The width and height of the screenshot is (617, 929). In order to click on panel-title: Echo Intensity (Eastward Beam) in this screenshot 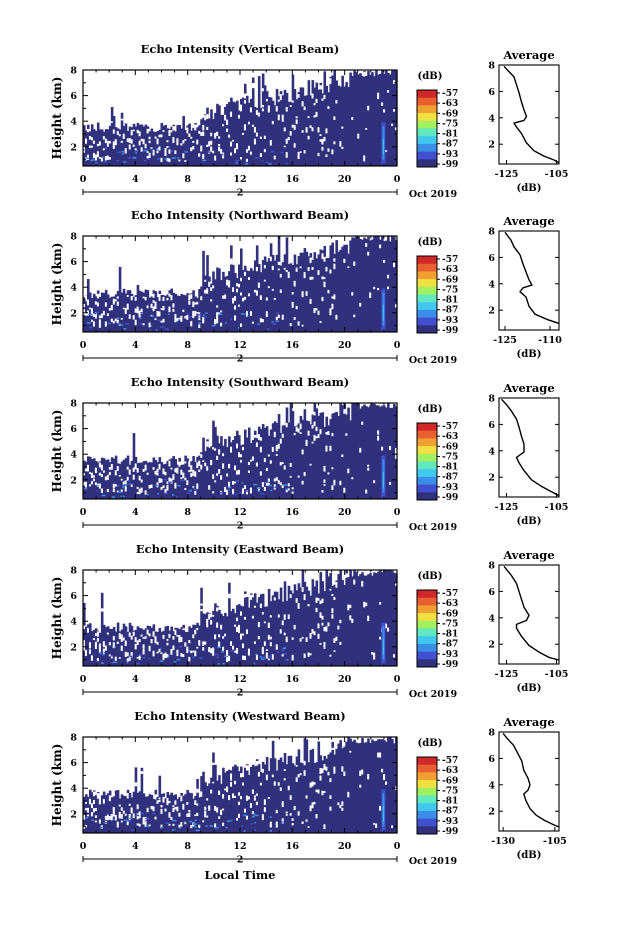, I will do `click(240, 549)`.